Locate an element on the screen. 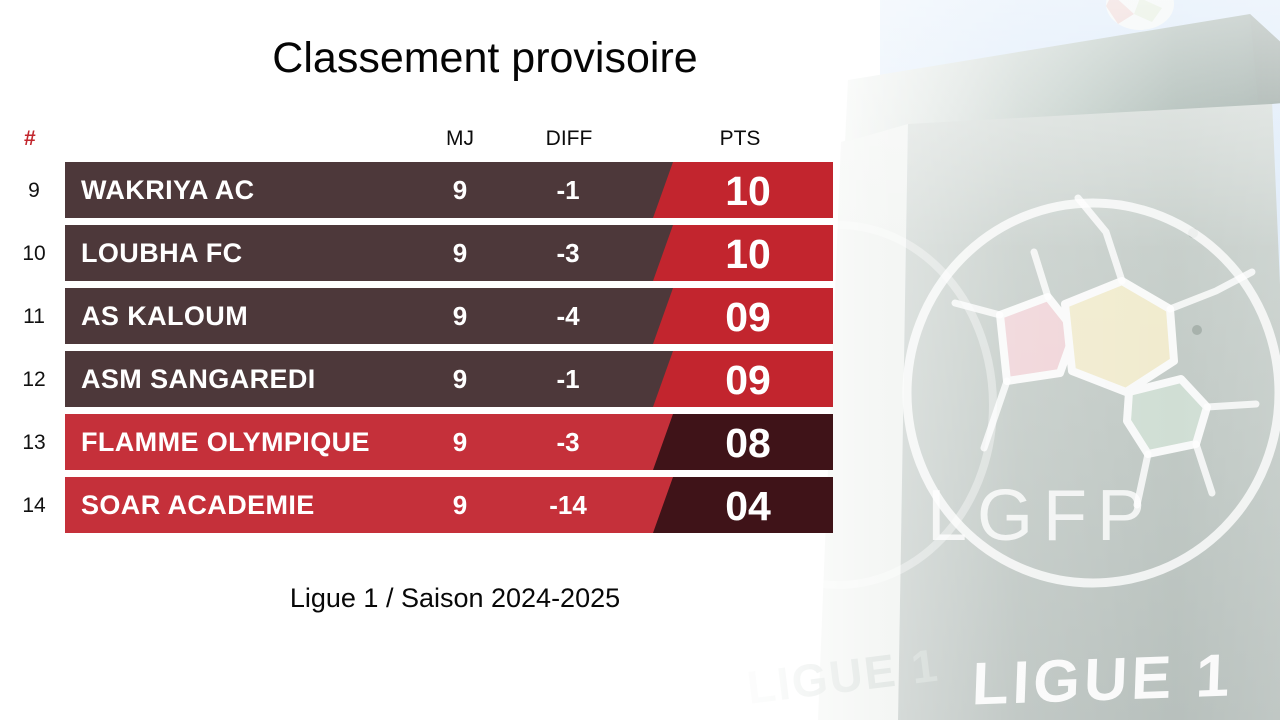 This screenshot has height=720, width=1280. team-name: LOUBHA FC is located at coordinates (162, 253).